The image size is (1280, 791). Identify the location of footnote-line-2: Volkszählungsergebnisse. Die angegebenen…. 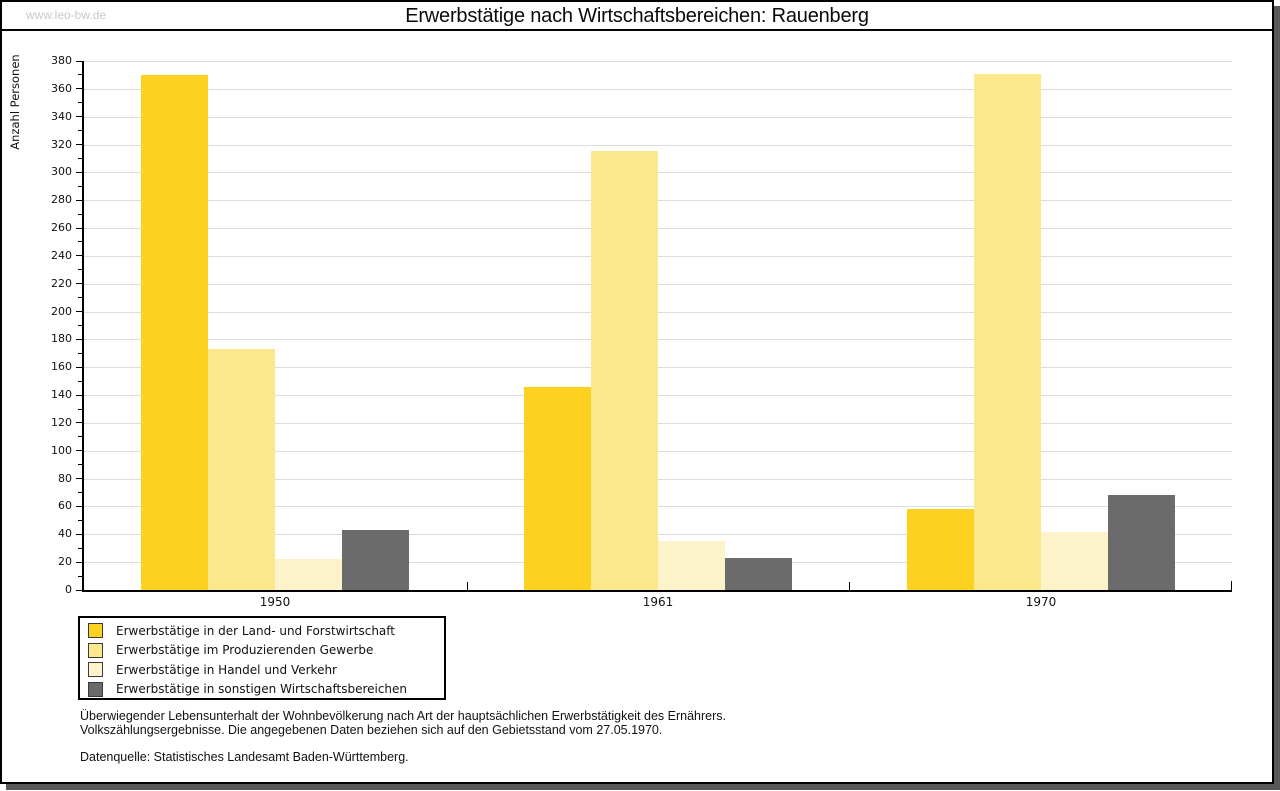
(371, 730).